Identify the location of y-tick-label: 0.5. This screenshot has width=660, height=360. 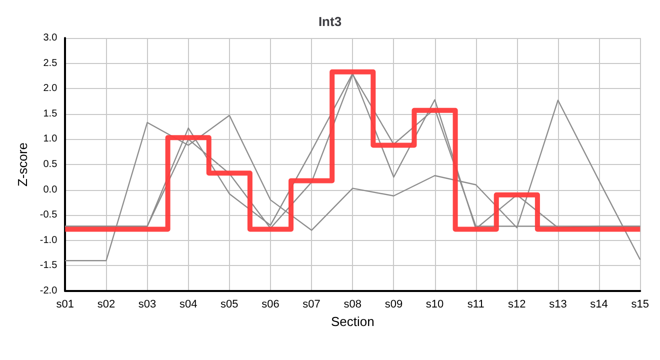
(50, 164).